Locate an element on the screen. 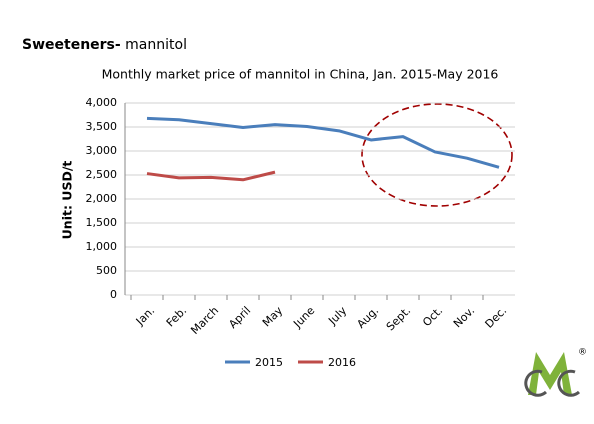 Image resolution: width=594 pixels, height=424 pixels. y-tick-label: 2,000 is located at coordinates (102, 198).